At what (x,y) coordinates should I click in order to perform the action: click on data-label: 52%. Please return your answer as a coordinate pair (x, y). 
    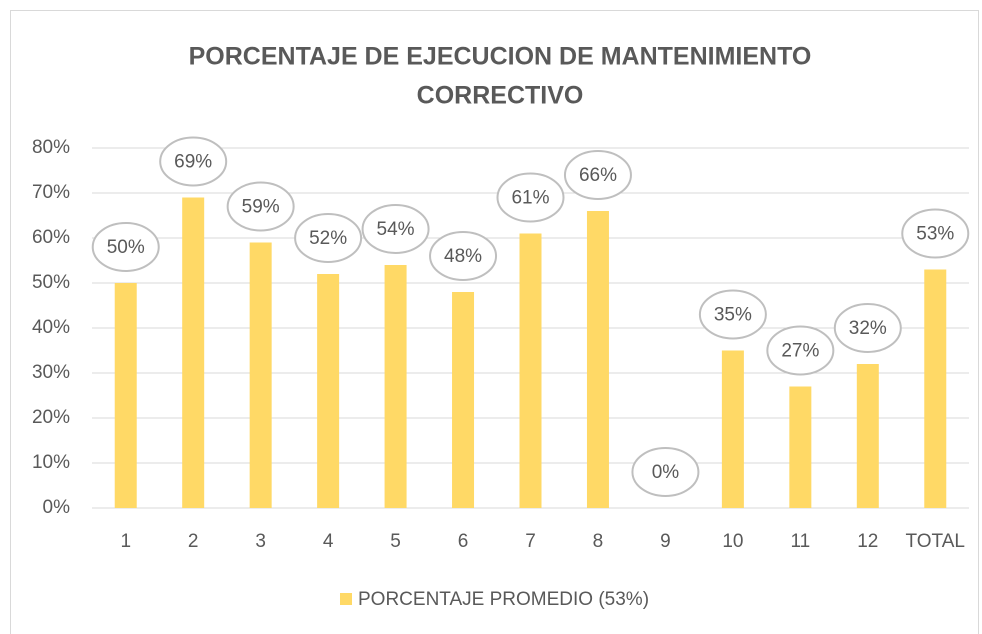
    Looking at the image, I should click on (328, 238).